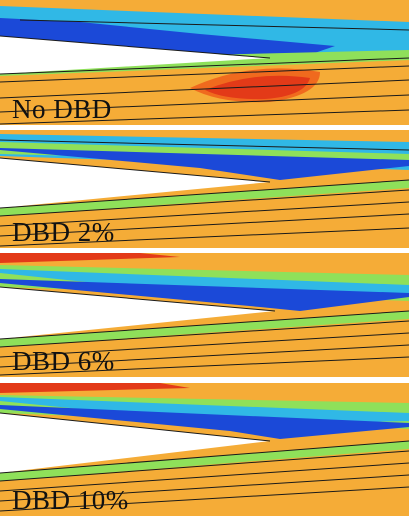  Describe the element at coordinates (63, 361) in the screenshot. I see `panel-label-dbd-6: DBD 6%` at that location.